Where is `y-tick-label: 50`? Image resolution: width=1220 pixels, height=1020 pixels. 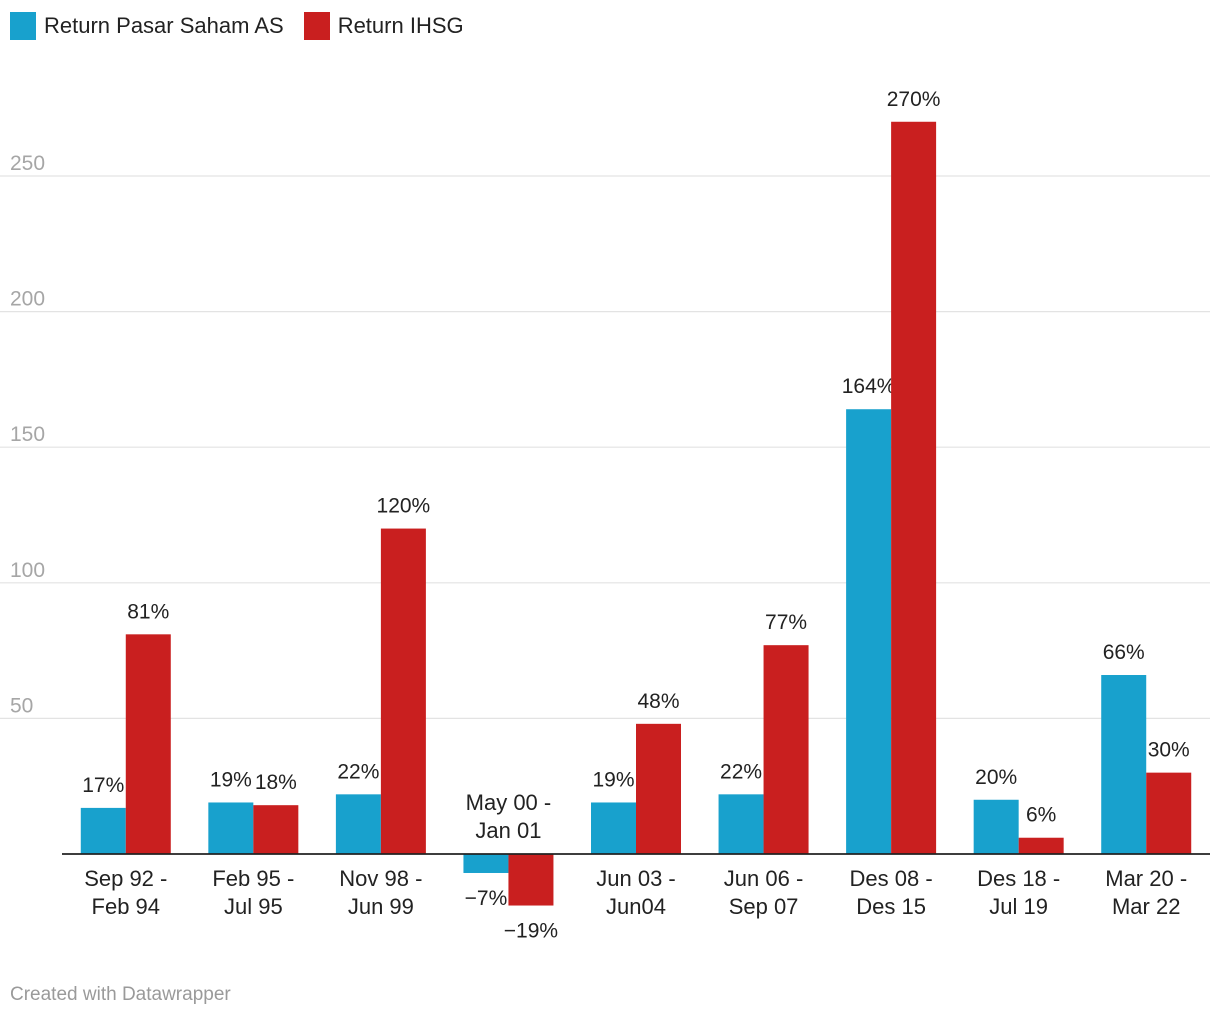
y-tick-label: 50 is located at coordinates (21, 705).